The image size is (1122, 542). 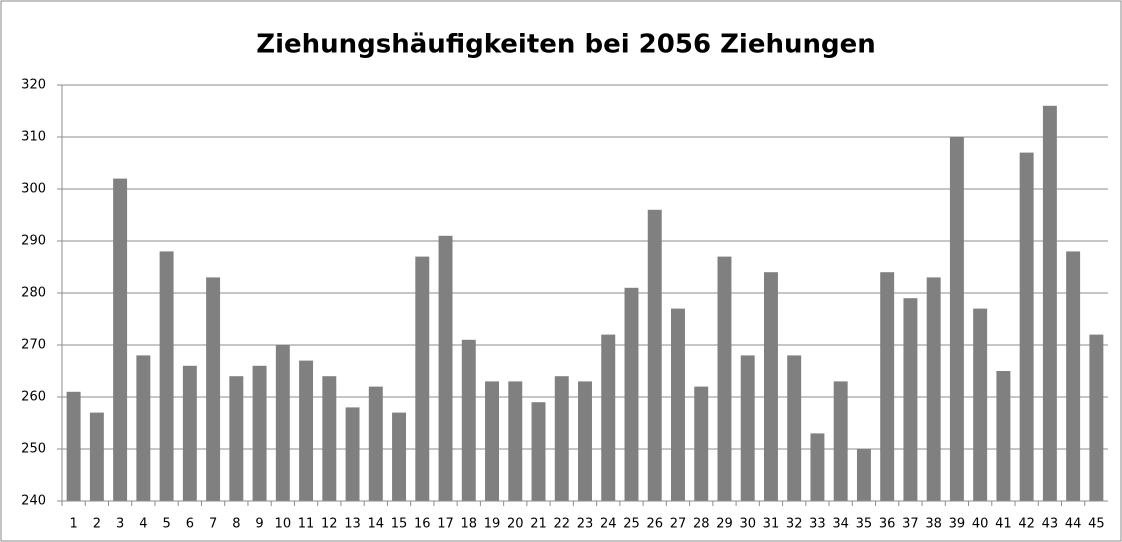 I want to click on x-tick-label: 42, so click(x=1026, y=524).